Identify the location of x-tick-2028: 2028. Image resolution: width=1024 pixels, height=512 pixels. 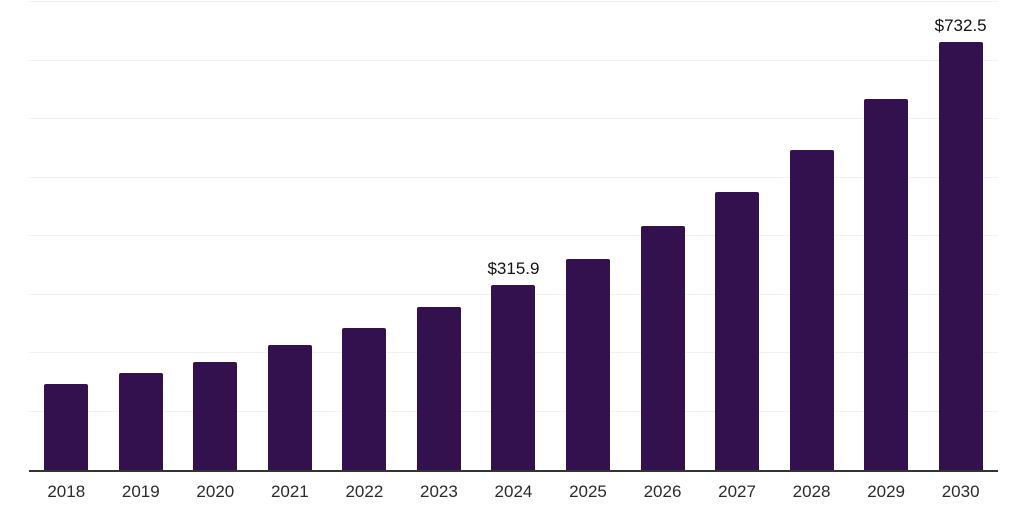
(811, 491).